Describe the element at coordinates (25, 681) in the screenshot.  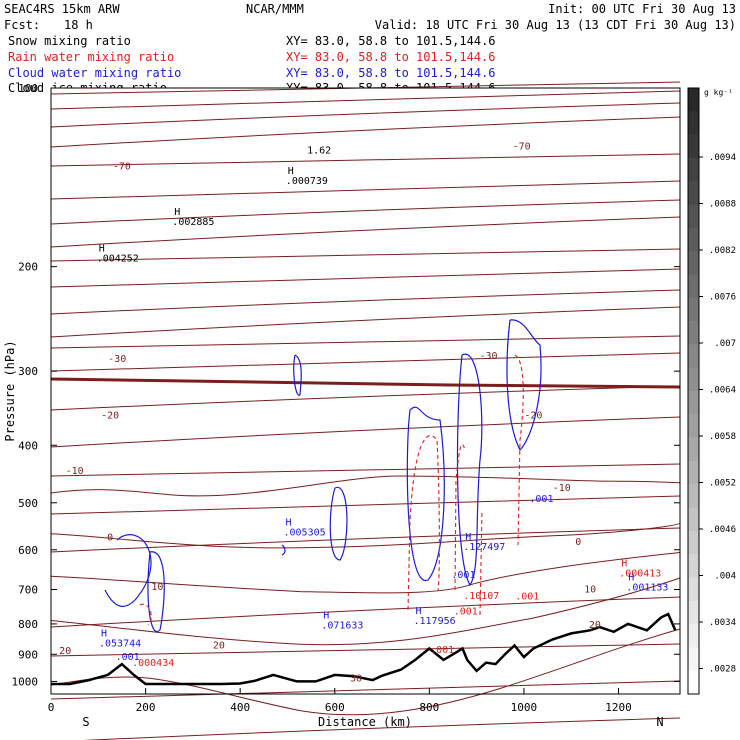
I see `y-tick-label: 1000` at that location.